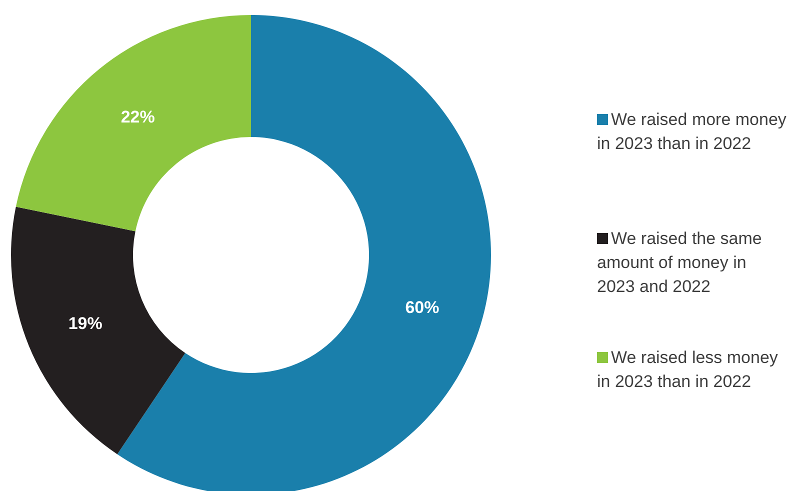  I want to click on data-label: 60%, so click(422, 308).